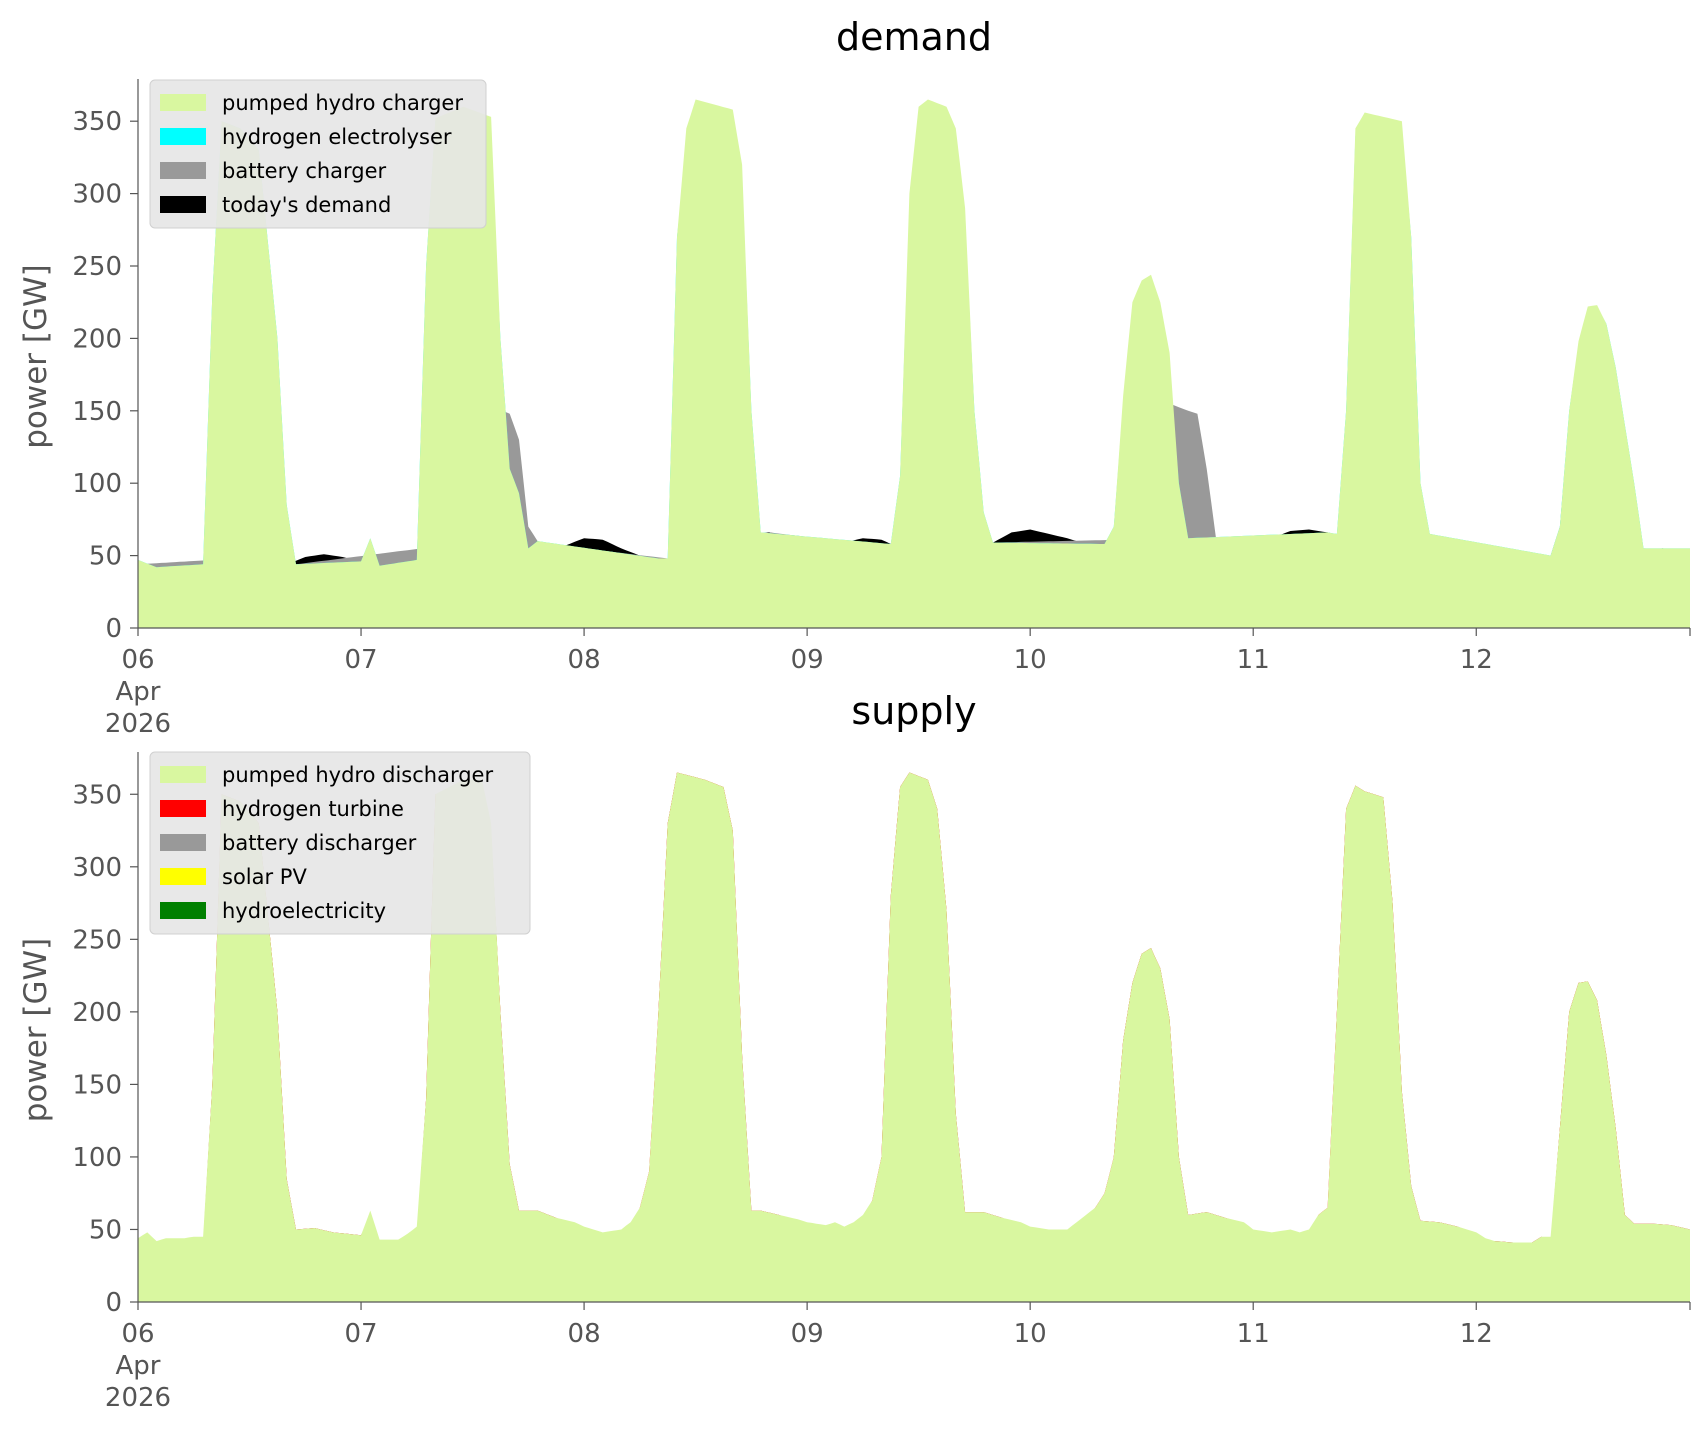  What do you see at coordinates (342, 103) in the screenshot?
I see `legend-entry-pumped-hydro-charger: pumped hydro charger` at bounding box center [342, 103].